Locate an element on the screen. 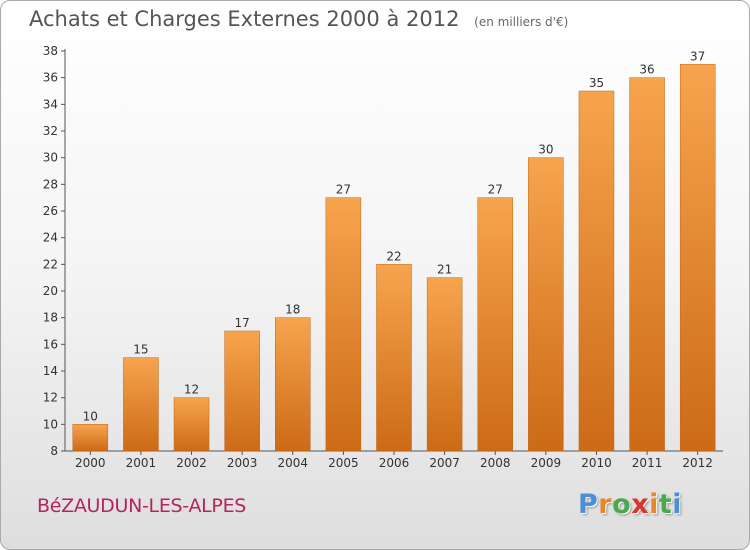 The width and height of the screenshot is (750, 550). bar-value-label: 35 is located at coordinates (596, 83).